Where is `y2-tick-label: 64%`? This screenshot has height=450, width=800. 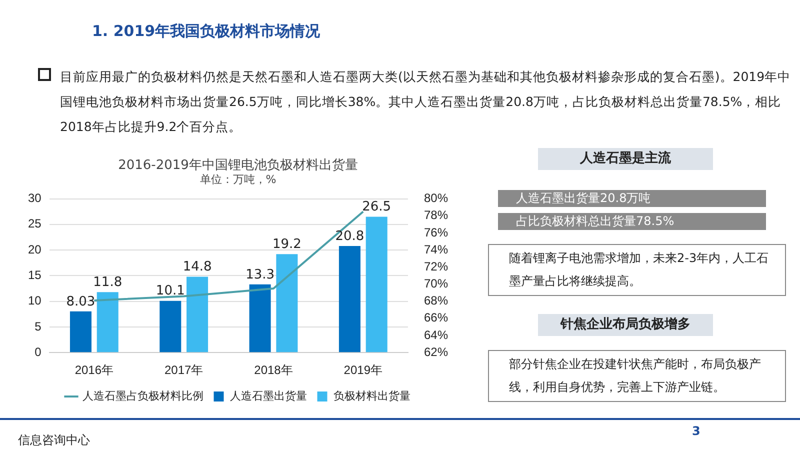 y2-tick-label: 64% is located at coordinates (436, 335).